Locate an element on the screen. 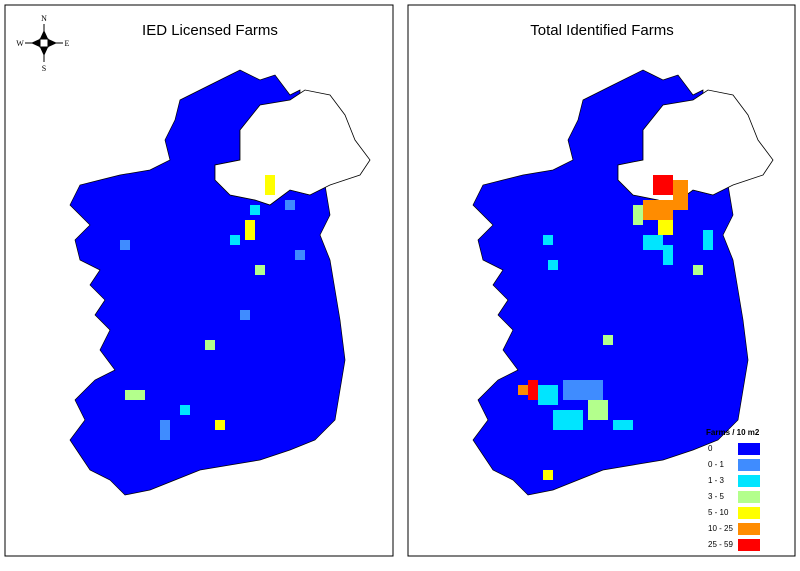 The width and height of the screenshot is (800, 571). compass-w: W is located at coordinates (20, 43).